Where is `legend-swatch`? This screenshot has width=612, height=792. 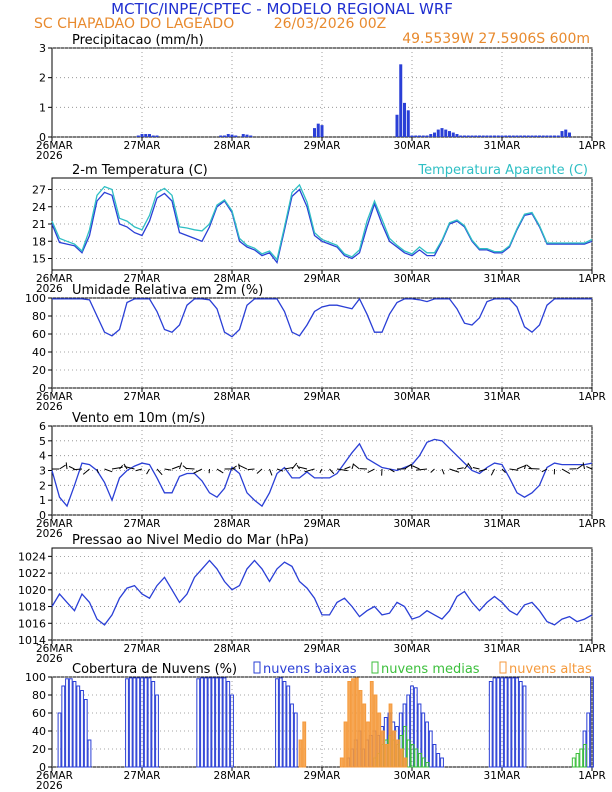 legend-swatch is located at coordinates (375, 667).